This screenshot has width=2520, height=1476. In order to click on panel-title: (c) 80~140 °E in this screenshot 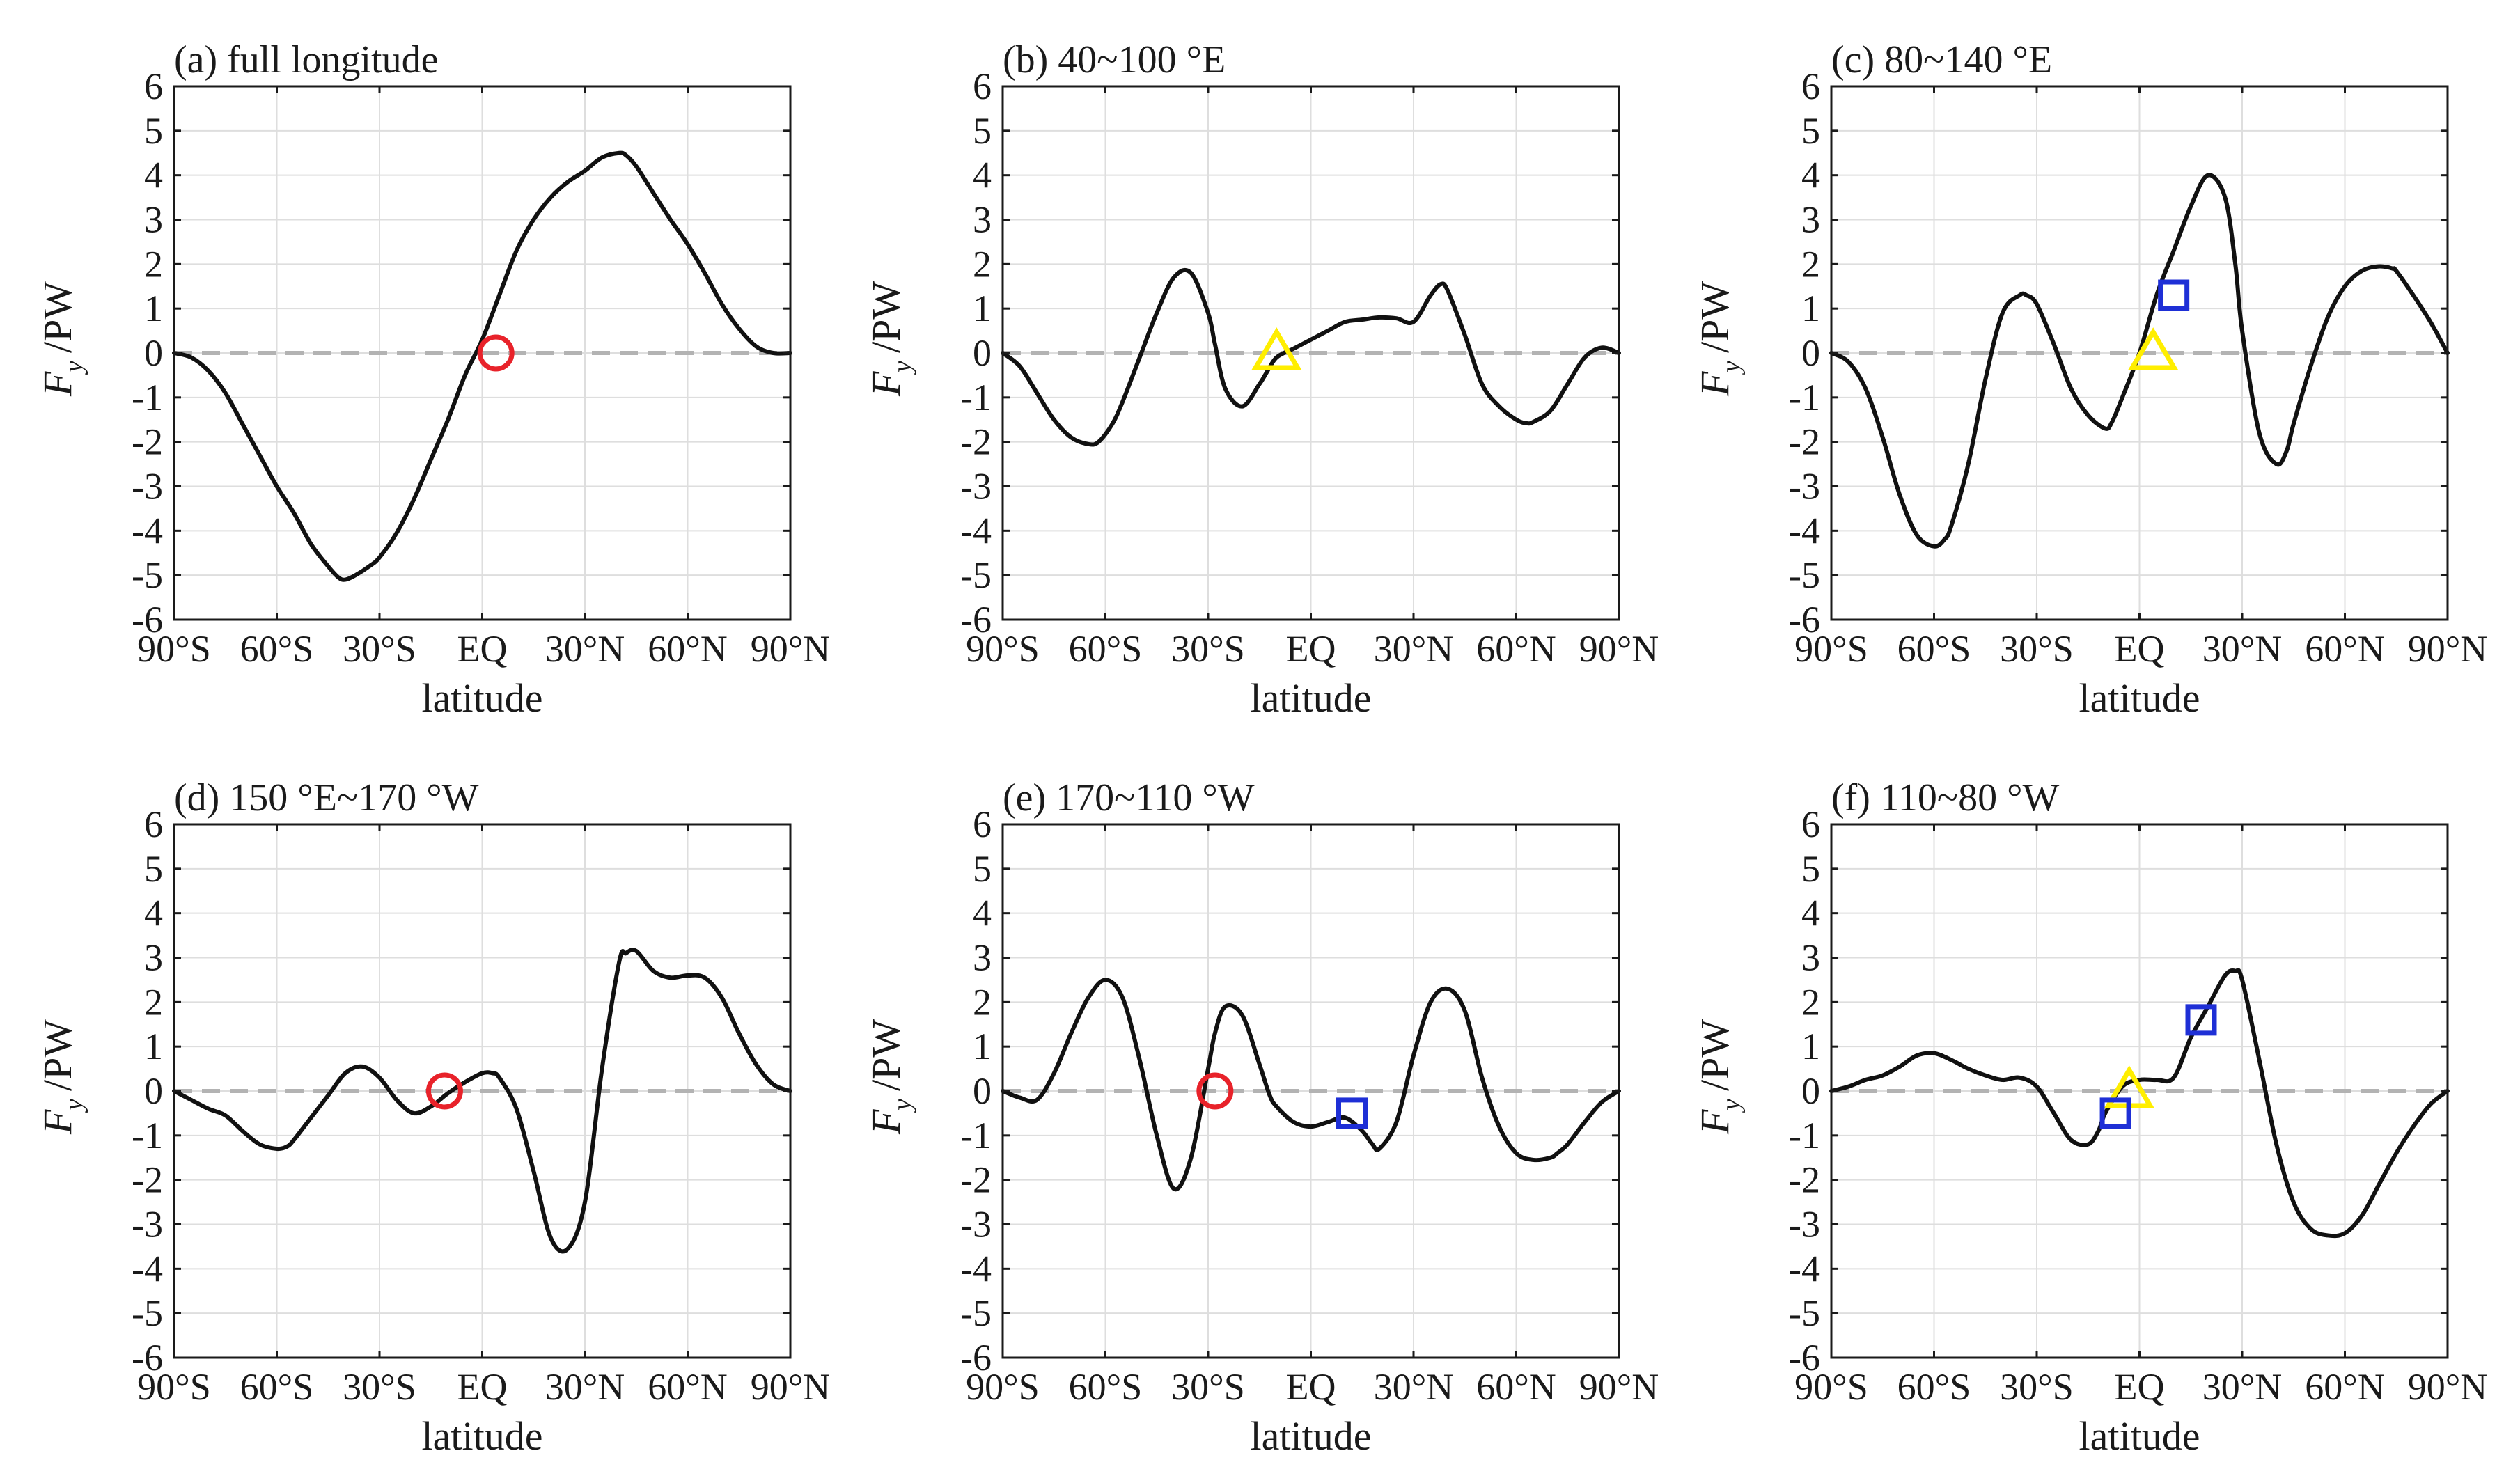, I will do `click(1941, 59)`.